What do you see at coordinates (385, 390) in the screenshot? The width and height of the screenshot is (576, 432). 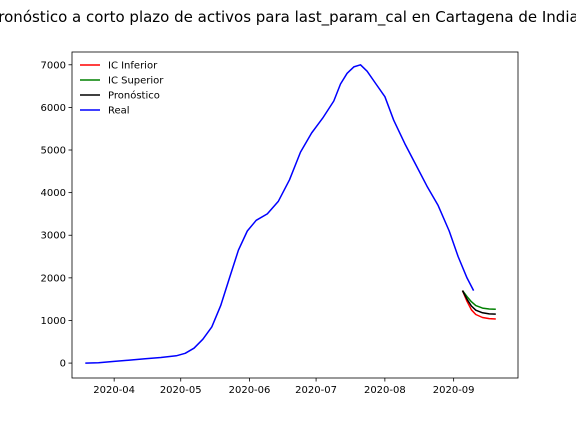 I see `x-tick-label: 2020-08` at bounding box center [385, 390].